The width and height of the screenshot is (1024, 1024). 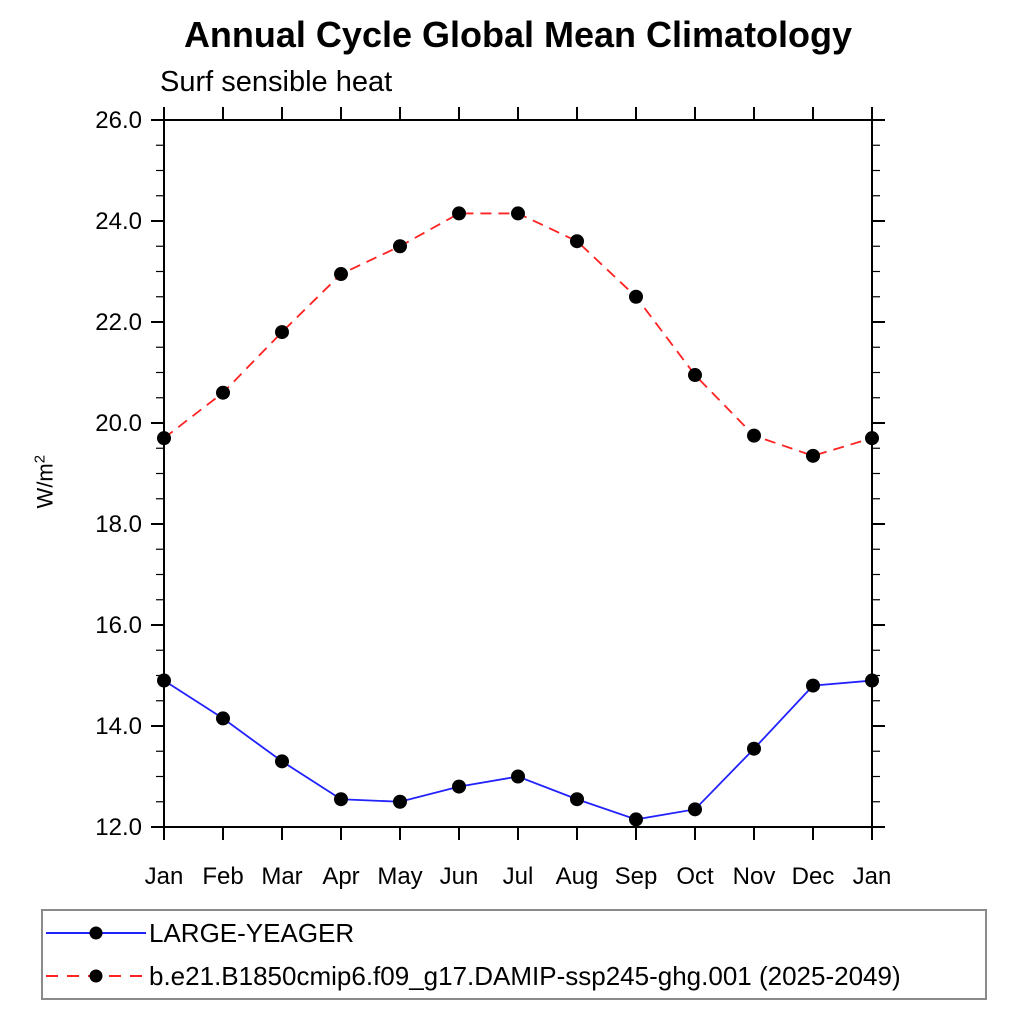 I want to click on legend-label-large-yeager: LARGE-YEAGER, so click(x=252, y=932).